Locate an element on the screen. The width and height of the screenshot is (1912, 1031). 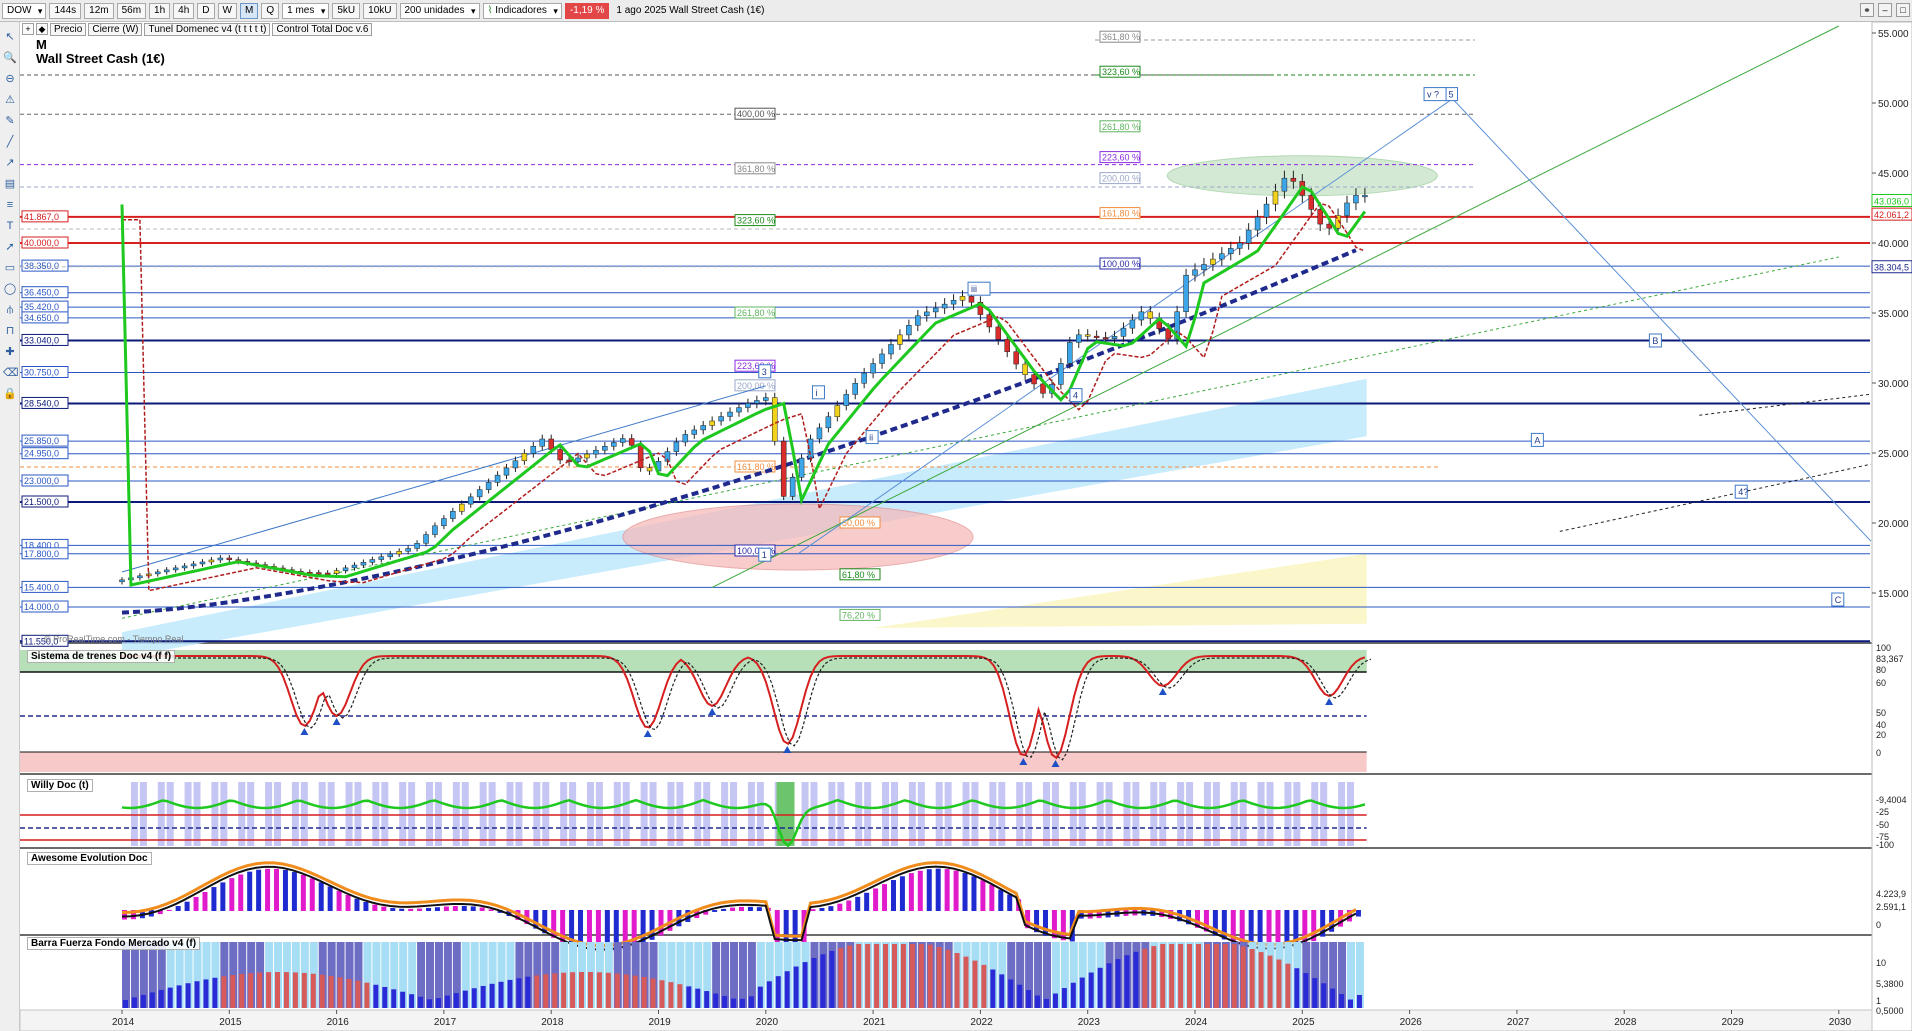
legend-close: Cierre (W) is located at coordinates (115, 29).